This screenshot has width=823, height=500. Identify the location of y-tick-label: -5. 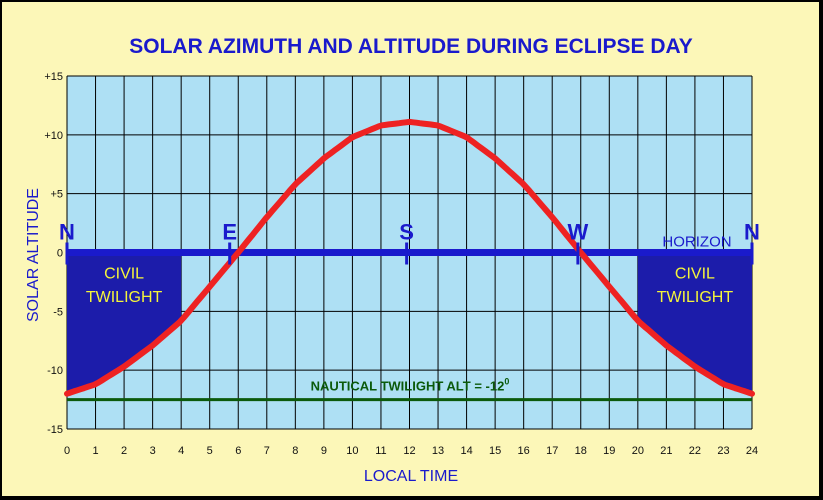
(58, 312).